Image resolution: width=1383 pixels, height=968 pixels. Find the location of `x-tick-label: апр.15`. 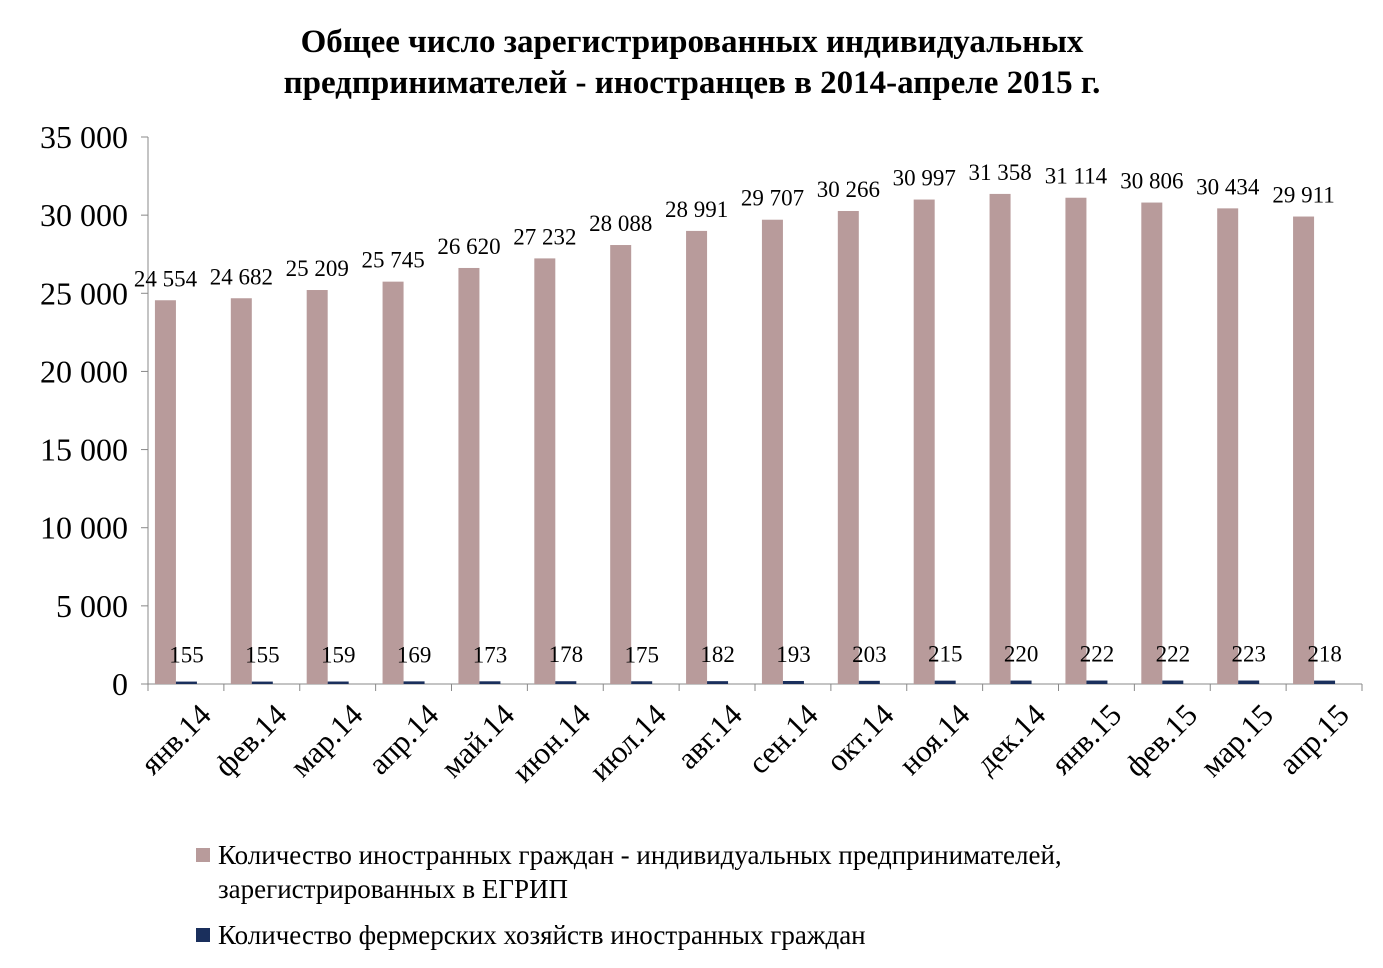

x-tick-label: апр.15 is located at coordinates (1313, 739).